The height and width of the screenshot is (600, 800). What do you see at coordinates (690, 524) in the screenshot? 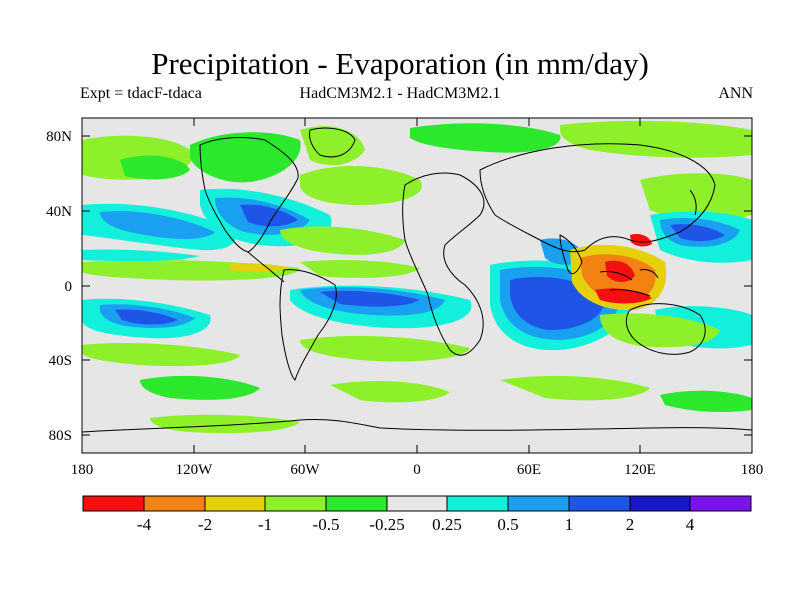
I see `colorbar-label-10: 4` at bounding box center [690, 524].